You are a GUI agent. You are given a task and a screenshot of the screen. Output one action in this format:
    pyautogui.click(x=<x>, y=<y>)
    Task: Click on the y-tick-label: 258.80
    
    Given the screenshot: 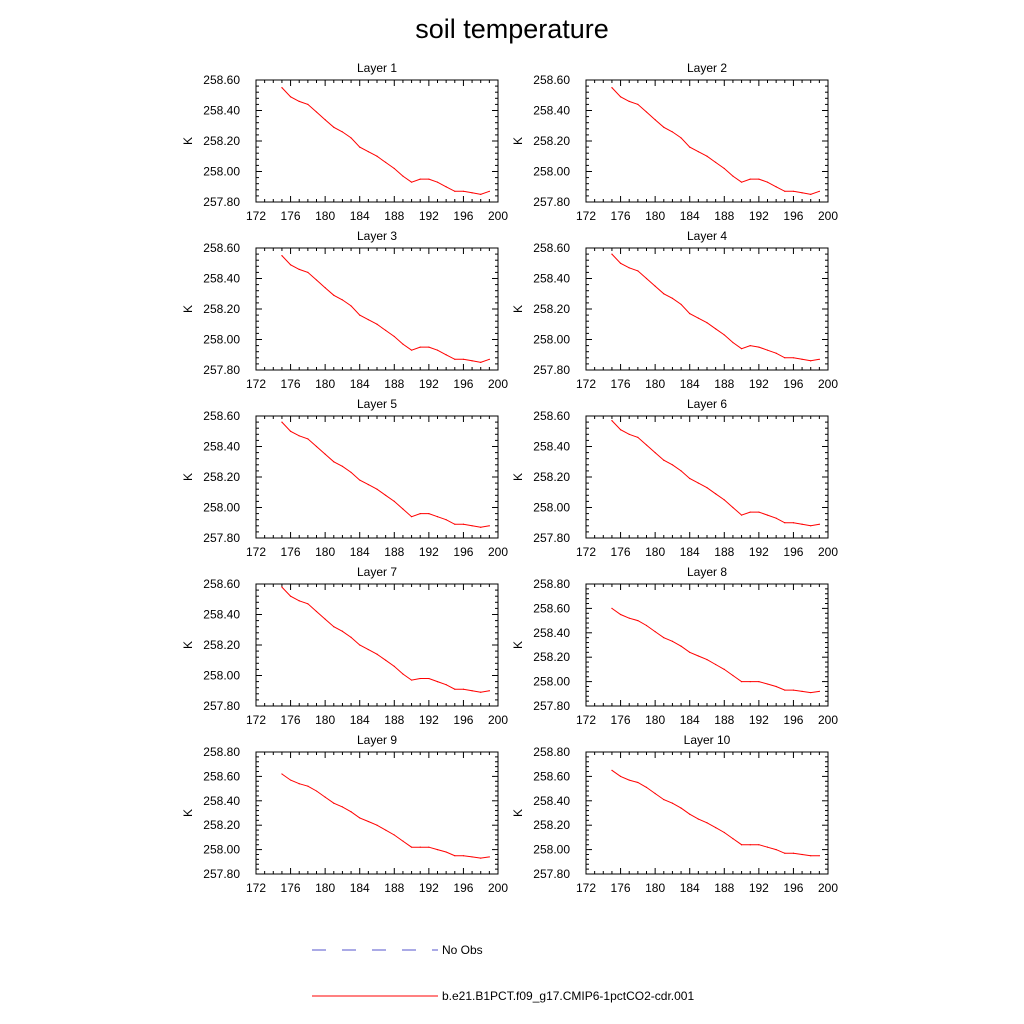 What is the action you would take?
    pyautogui.click(x=551, y=752)
    